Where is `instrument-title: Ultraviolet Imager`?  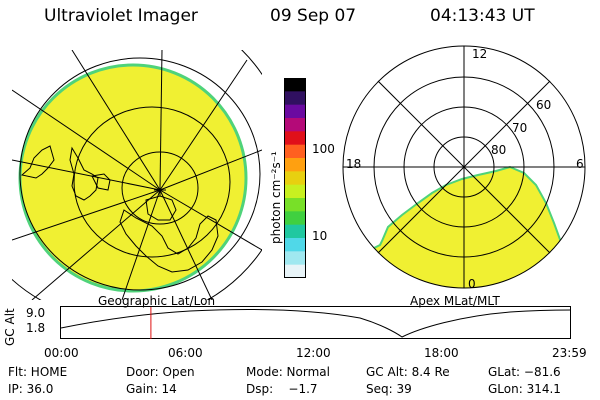
instrument-title: Ultraviolet Imager is located at coordinates (121, 16).